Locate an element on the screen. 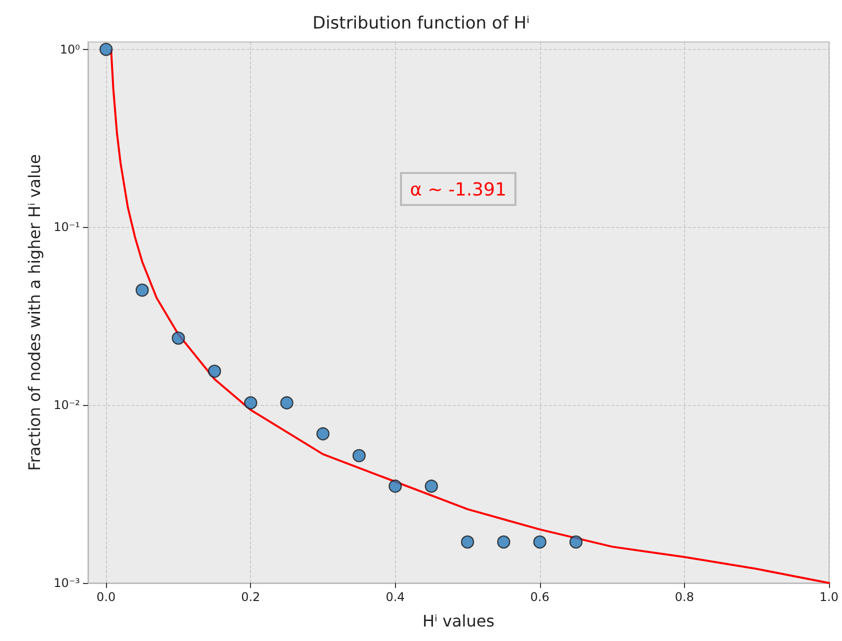 This screenshot has width=842, height=641. y-axis-title: Fraction of nodes with a higher Hⁱ value is located at coordinates (34, 312).